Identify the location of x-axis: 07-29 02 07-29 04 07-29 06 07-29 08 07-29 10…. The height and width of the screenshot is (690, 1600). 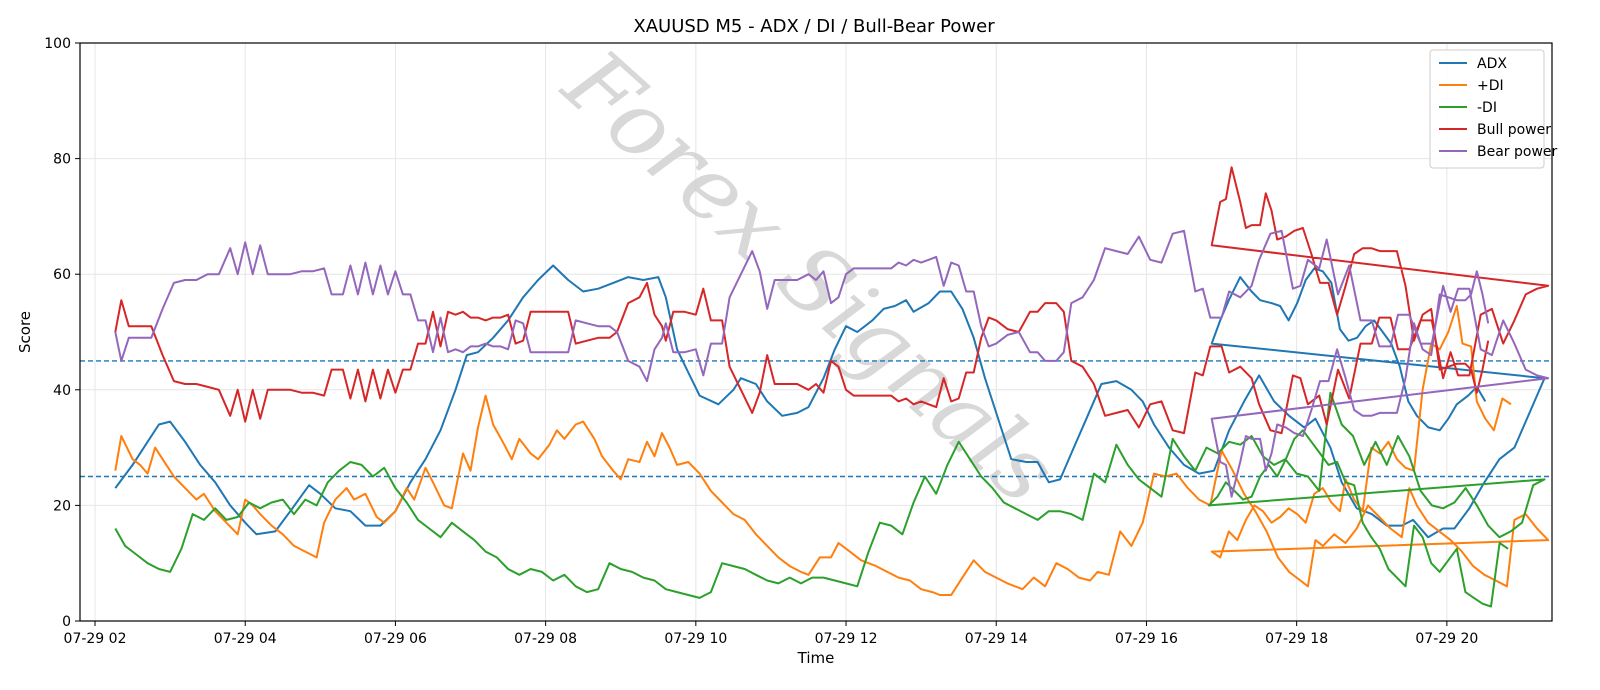
(771, 634).